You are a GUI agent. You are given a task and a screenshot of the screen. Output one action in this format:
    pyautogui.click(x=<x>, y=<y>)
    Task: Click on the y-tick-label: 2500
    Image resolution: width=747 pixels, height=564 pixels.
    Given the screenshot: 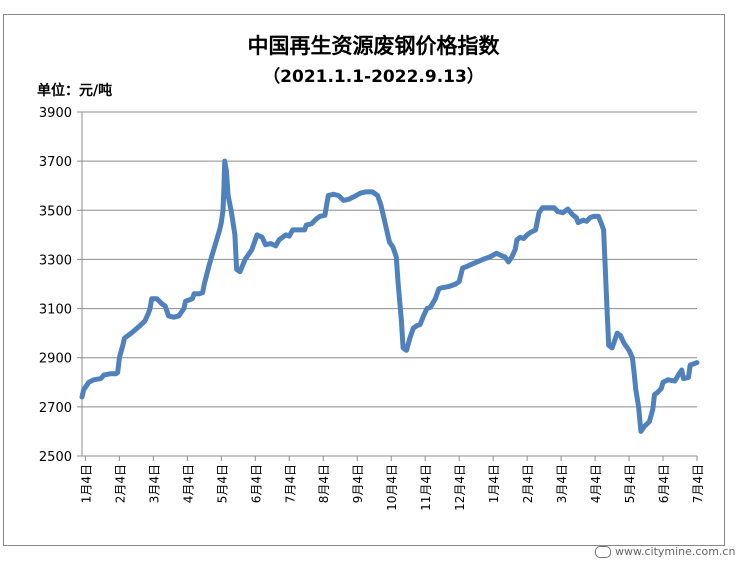 What is the action you would take?
    pyautogui.click(x=55, y=457)
    